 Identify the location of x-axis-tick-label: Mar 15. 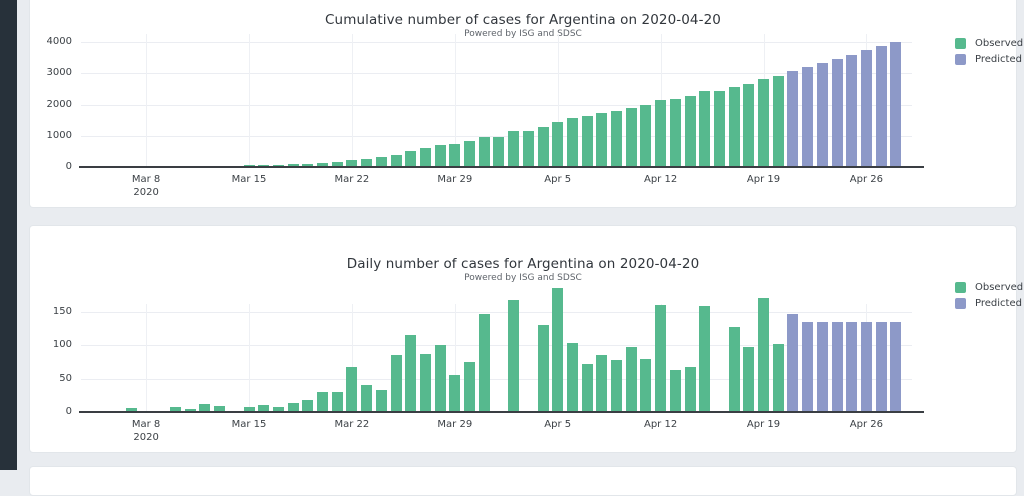
(249, 180).